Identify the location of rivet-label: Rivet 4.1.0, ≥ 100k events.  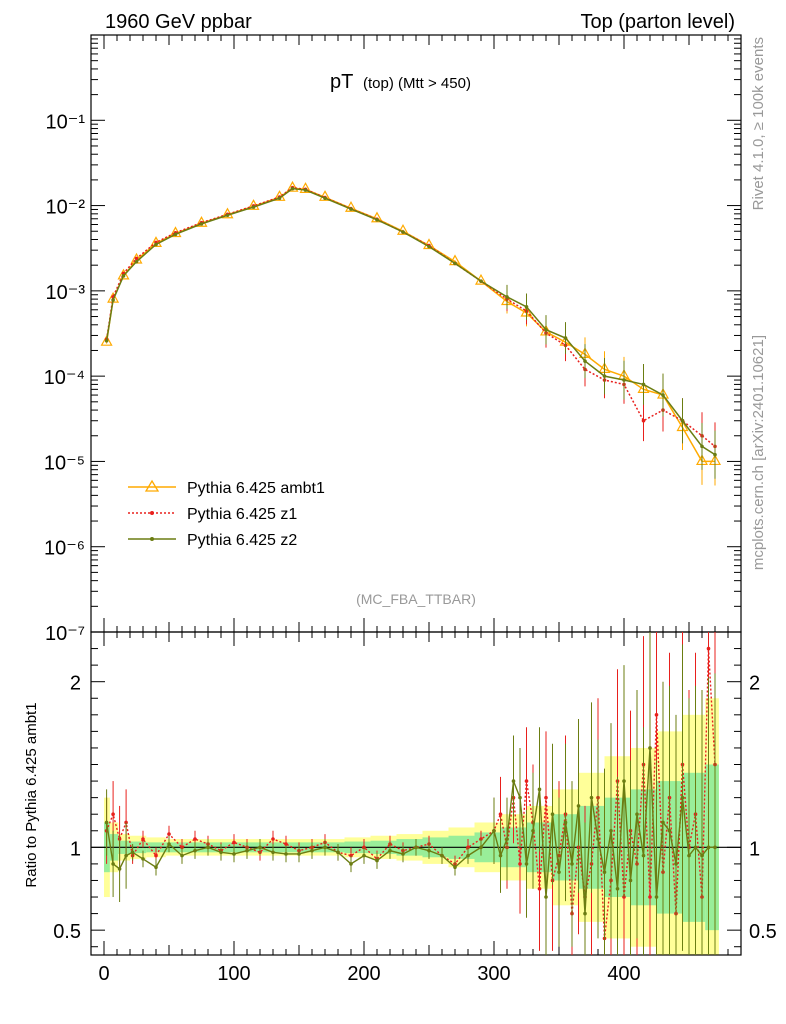
(758, 123).